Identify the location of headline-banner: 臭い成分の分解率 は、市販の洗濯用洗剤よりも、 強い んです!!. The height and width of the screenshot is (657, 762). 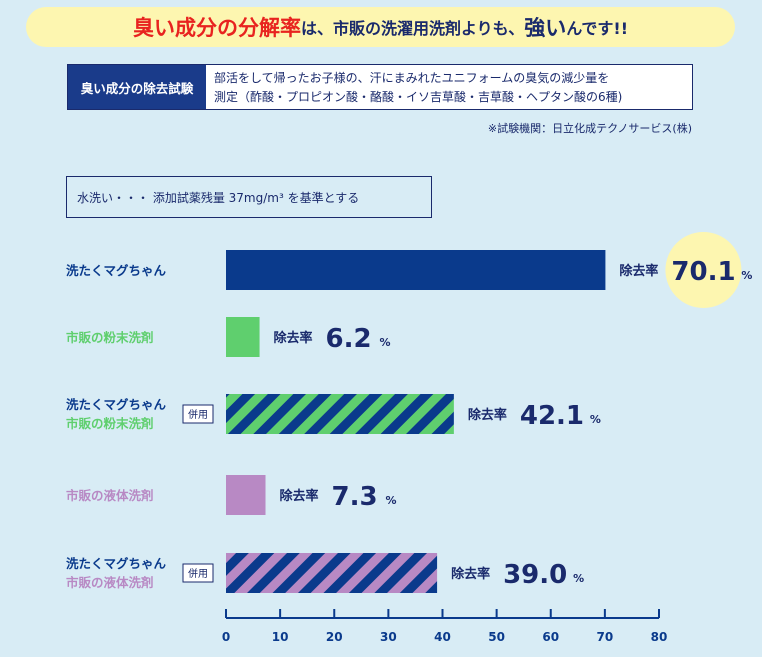
(380, 27).